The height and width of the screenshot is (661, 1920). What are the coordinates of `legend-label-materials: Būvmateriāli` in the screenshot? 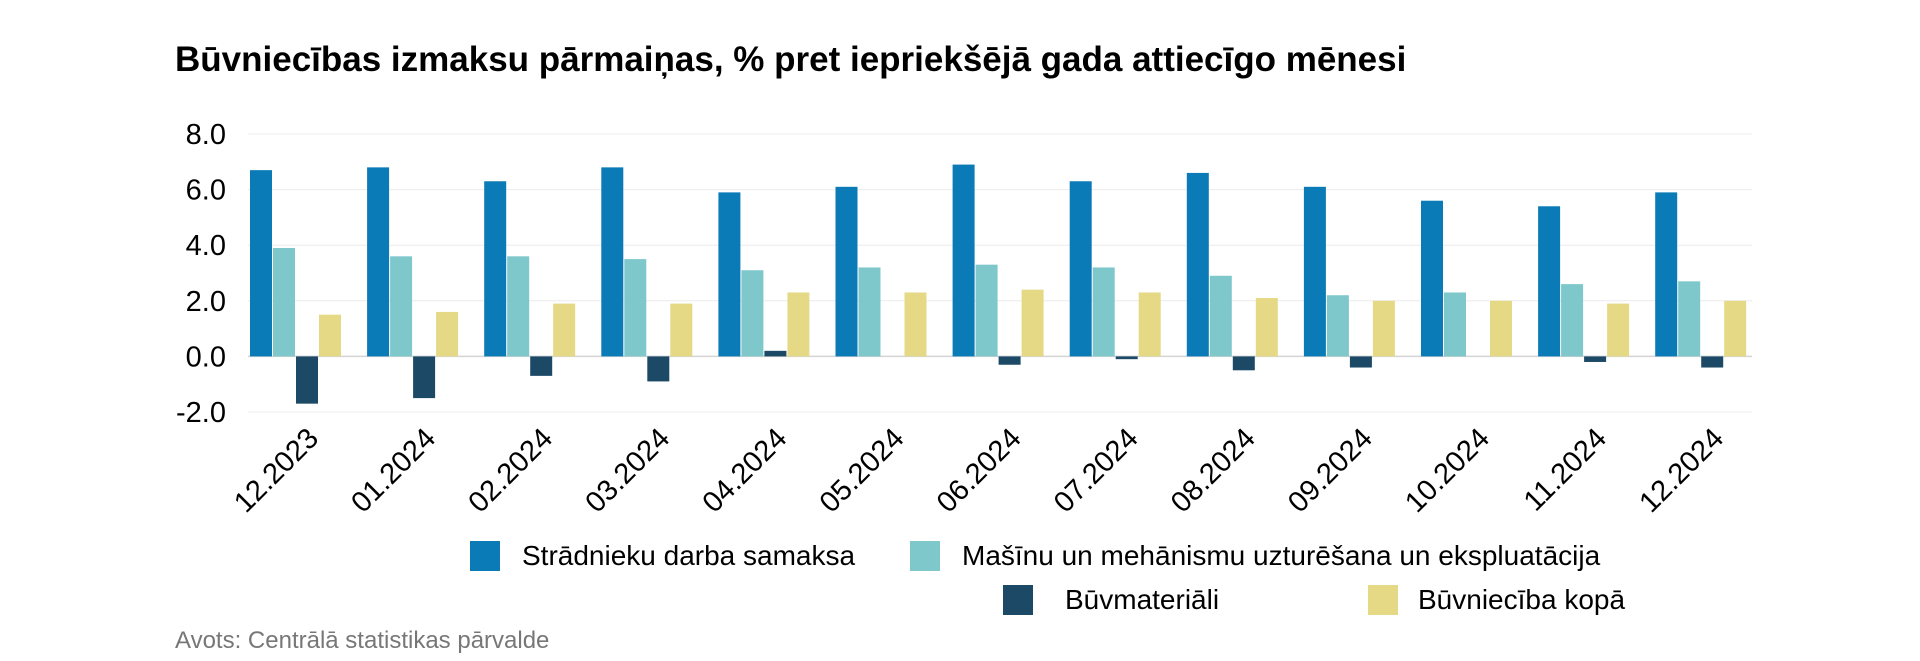 It's located at (1142, 599).